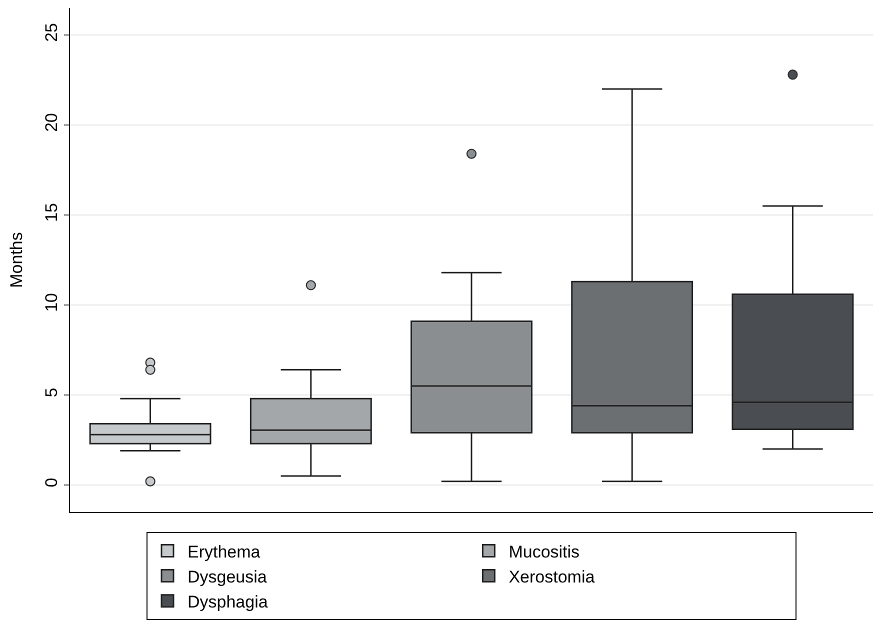 The width and height of the screenshot is (883, 632). I want to click on legend-label: Dysgeusia, so click(228, 576).